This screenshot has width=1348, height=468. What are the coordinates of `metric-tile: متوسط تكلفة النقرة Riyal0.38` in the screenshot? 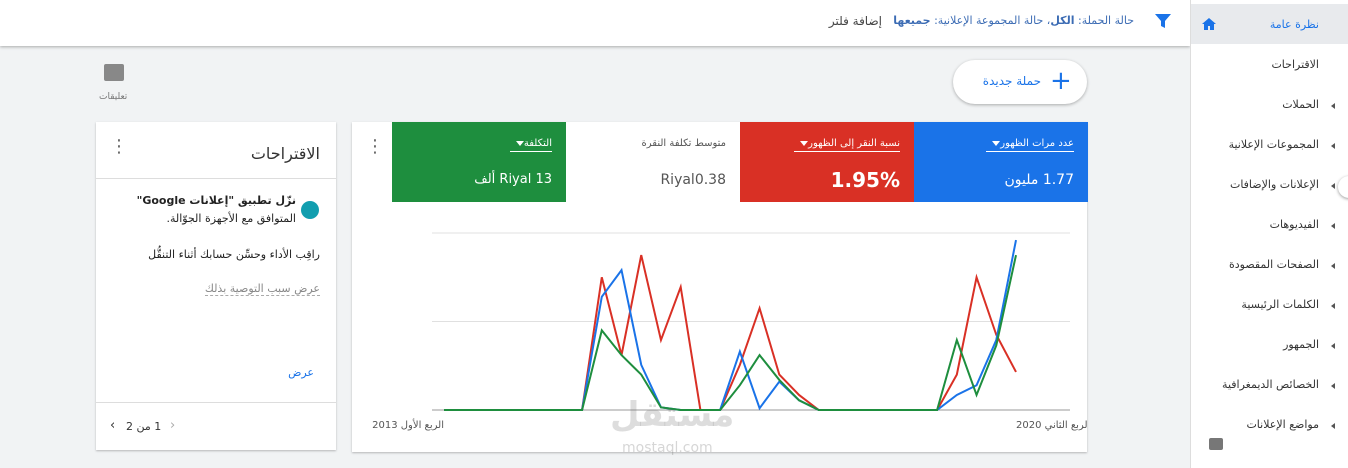 It's located at (653, 162).